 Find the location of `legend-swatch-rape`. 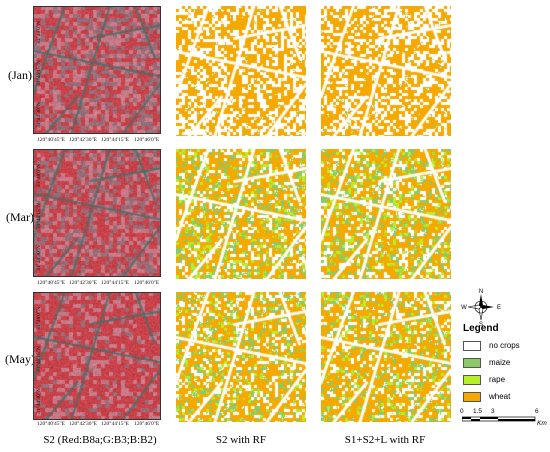

legend-swatch-rape is located at coordinates (472, 379).